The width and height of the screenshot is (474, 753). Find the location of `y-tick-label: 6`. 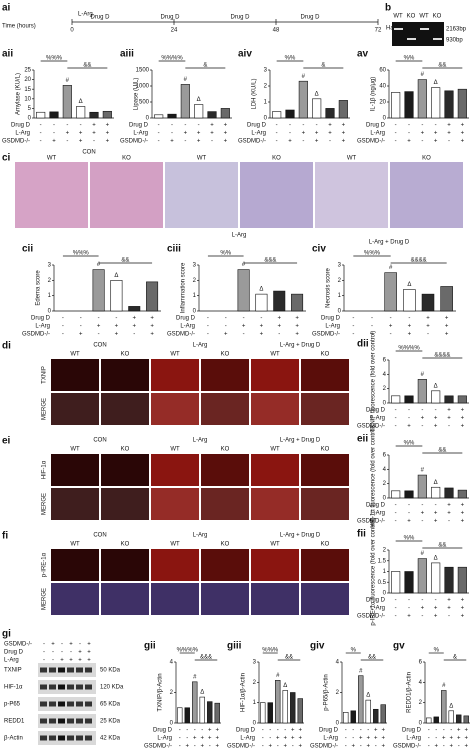

y-tick-label: 6 is located at coordinates (385, 361).